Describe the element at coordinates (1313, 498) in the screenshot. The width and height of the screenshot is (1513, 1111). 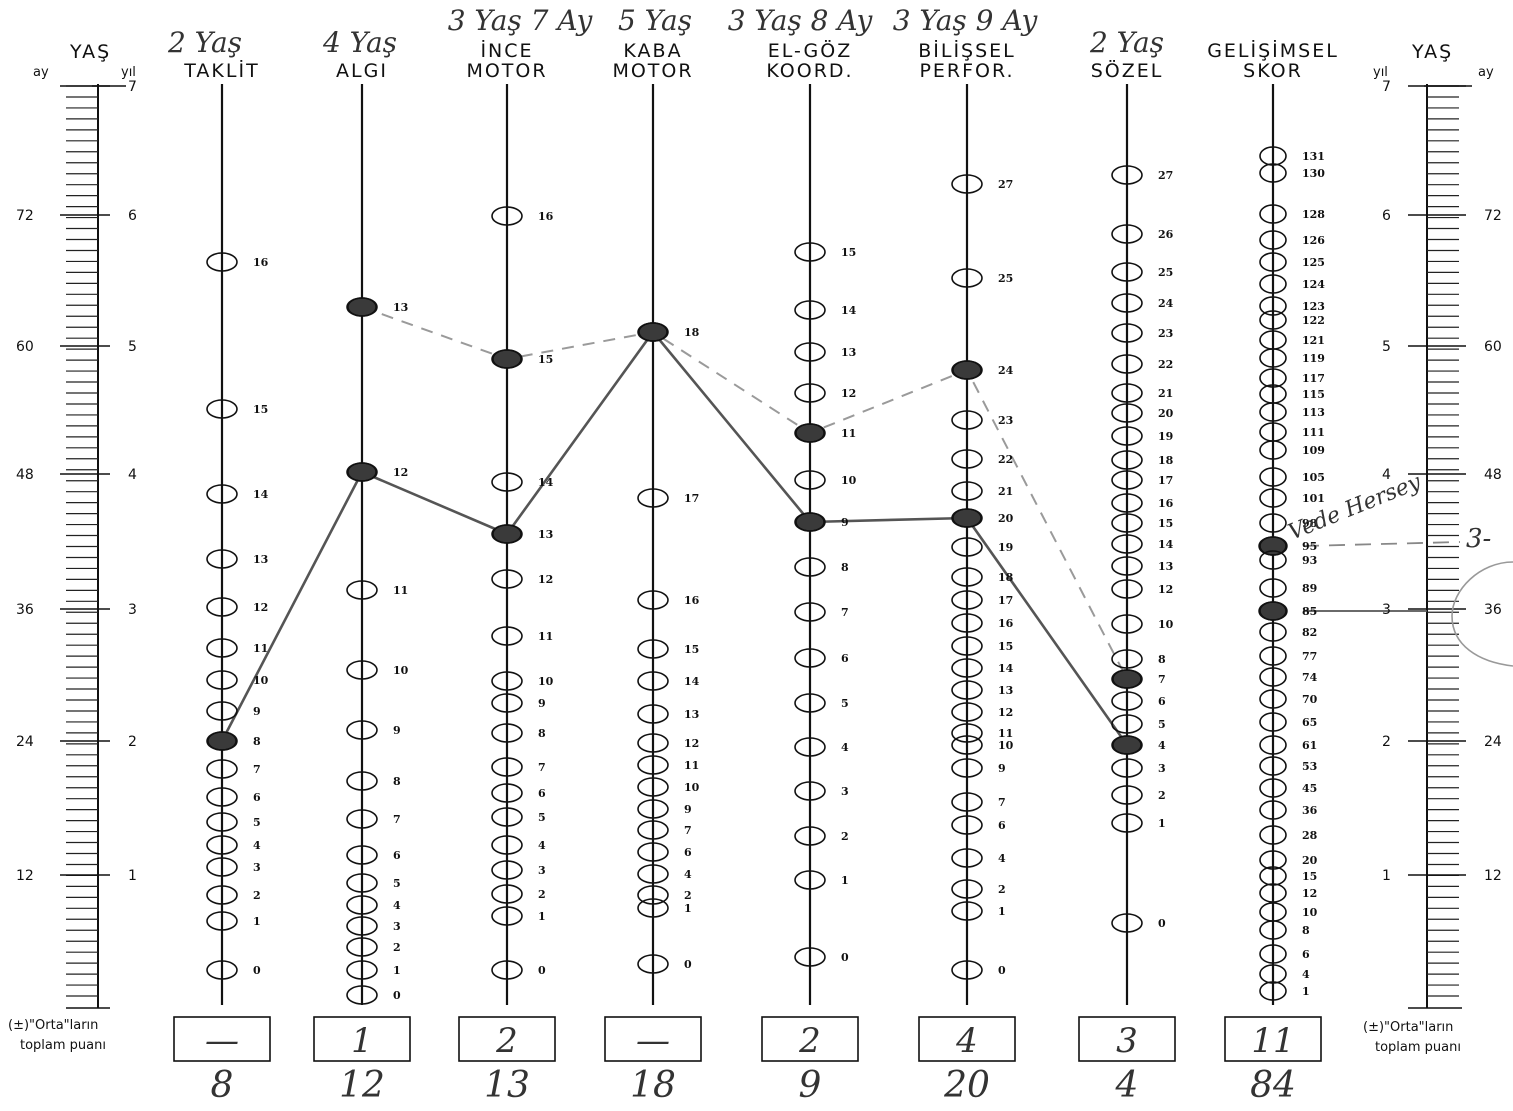
I see `score-circle-label: 101` at that location.